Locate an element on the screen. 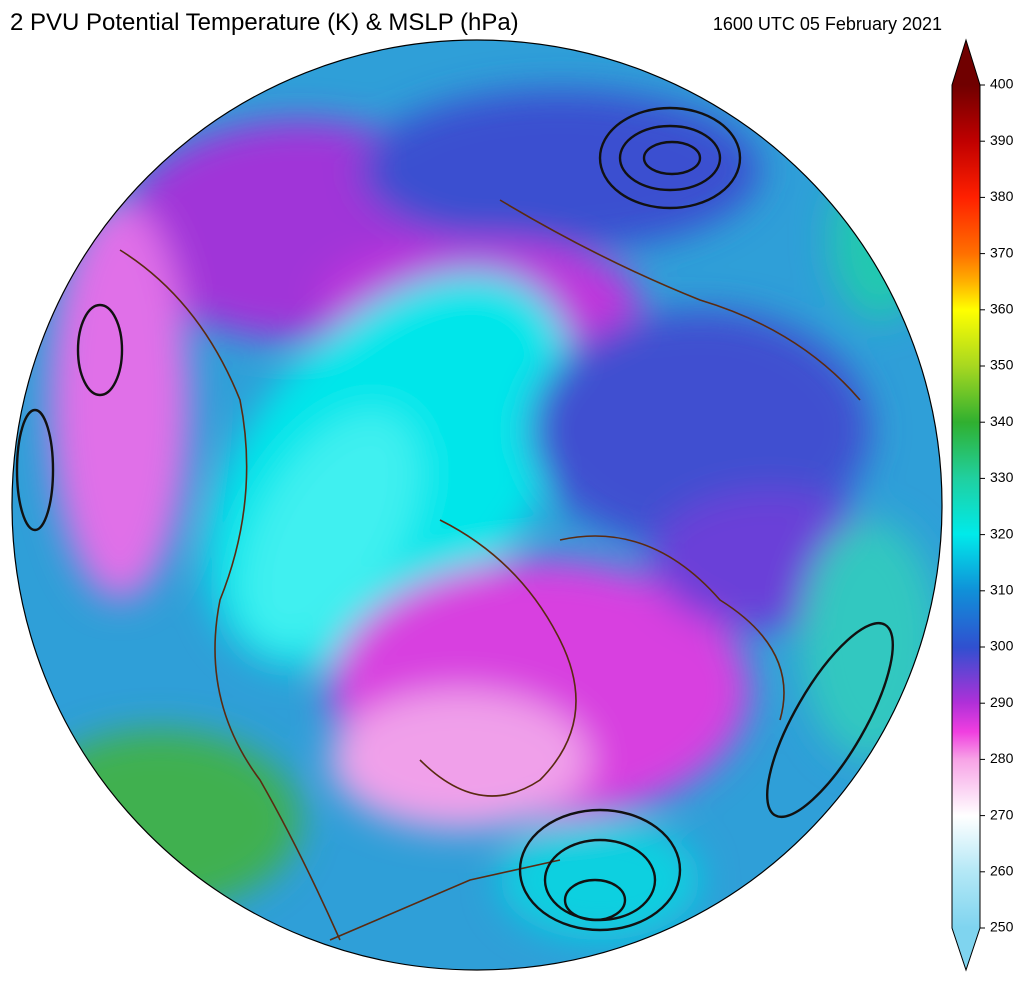  colorbar-tick-label: 400 is located at coordinates (1002, 84).